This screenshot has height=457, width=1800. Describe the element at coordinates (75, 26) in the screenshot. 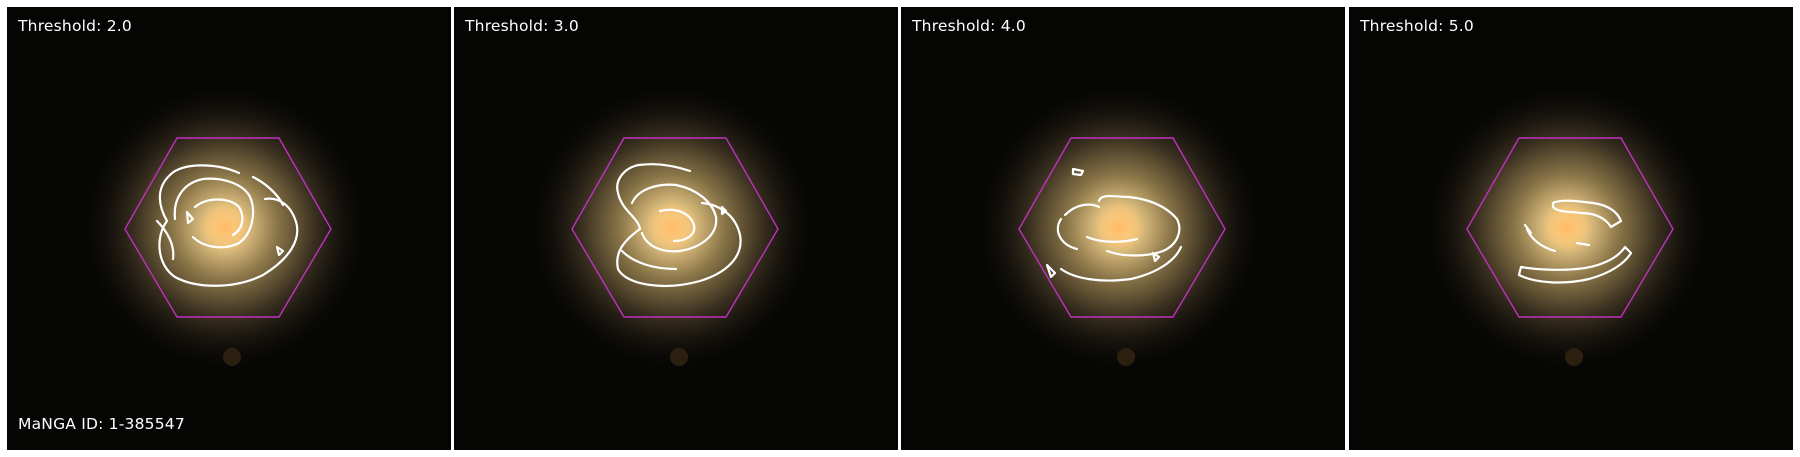

I see `threshold-label: Threshold: 2.0` at that location.